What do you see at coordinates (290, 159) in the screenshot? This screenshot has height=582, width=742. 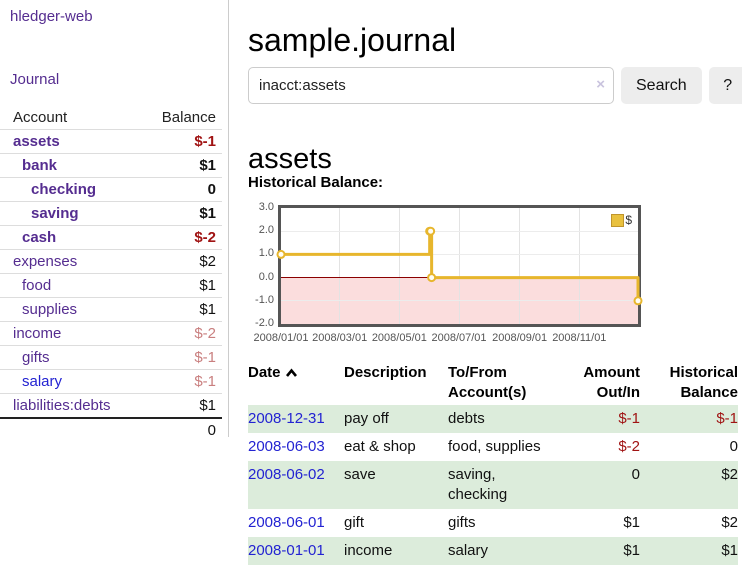 I see `account-heading: assets` at bounding box center [290, 159].